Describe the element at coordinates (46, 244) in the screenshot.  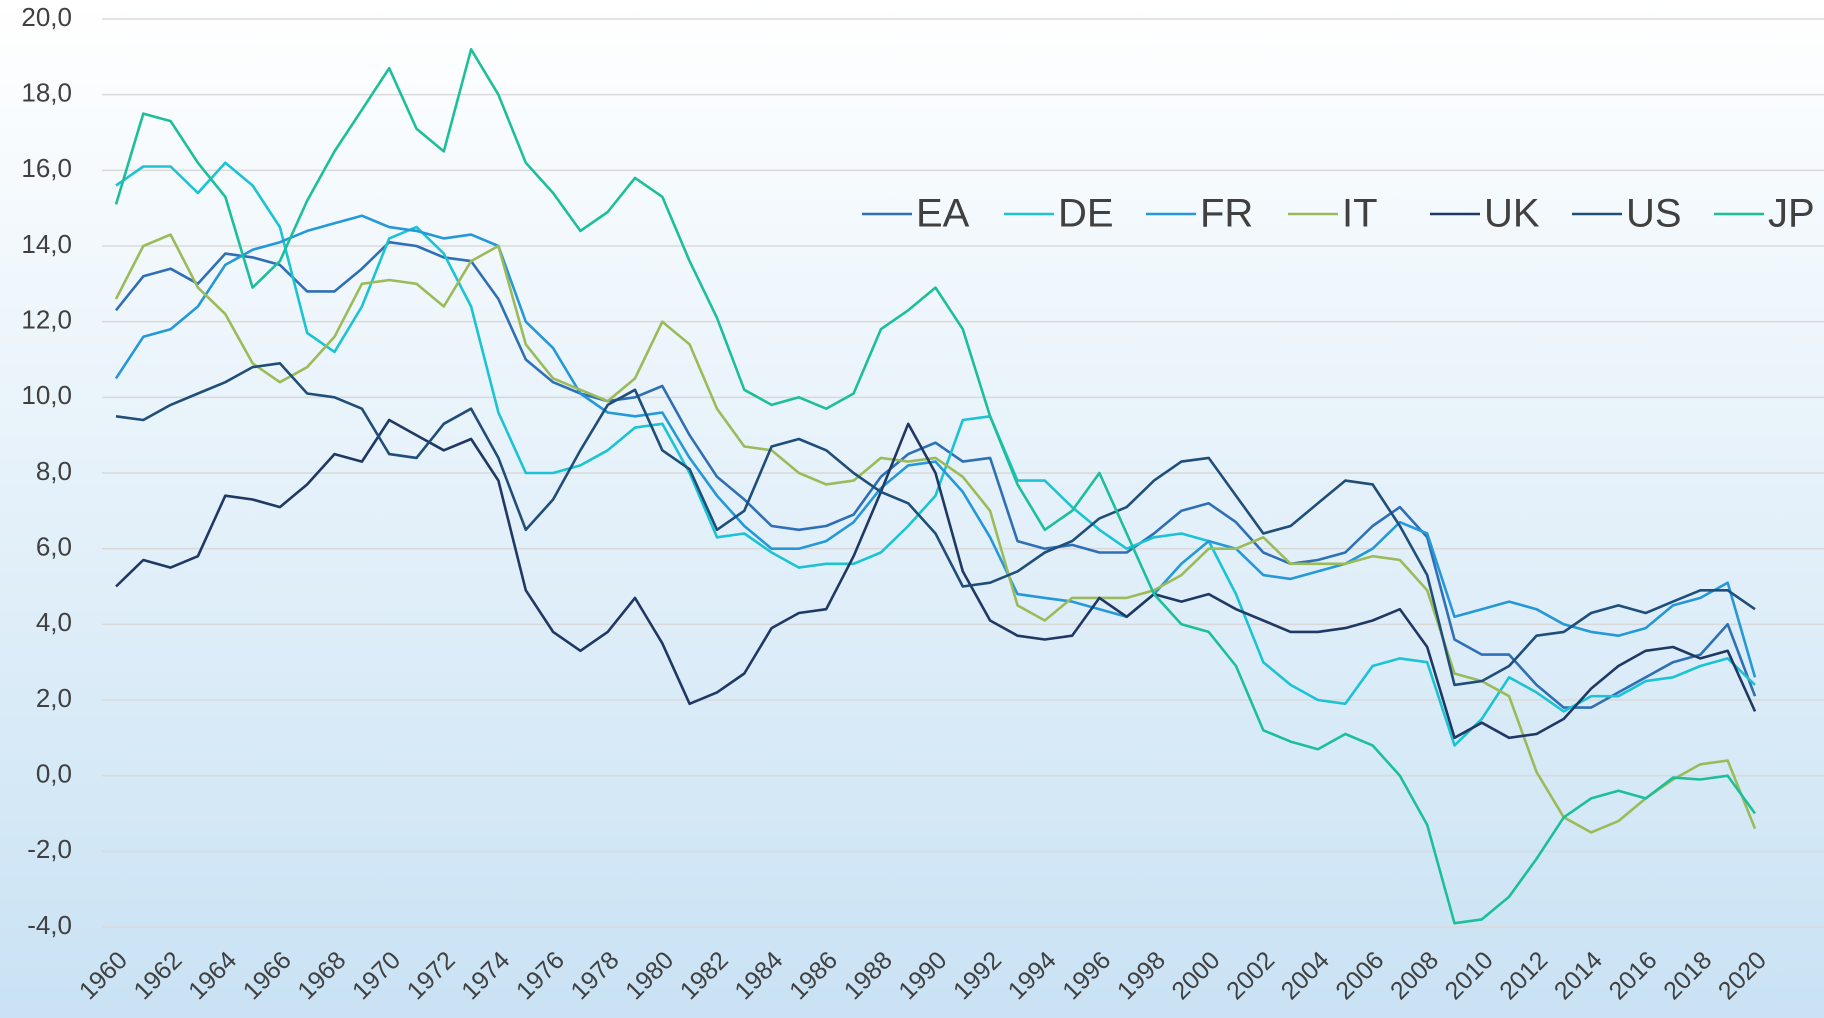
I see `y-tick-label: 14,0` at that location.